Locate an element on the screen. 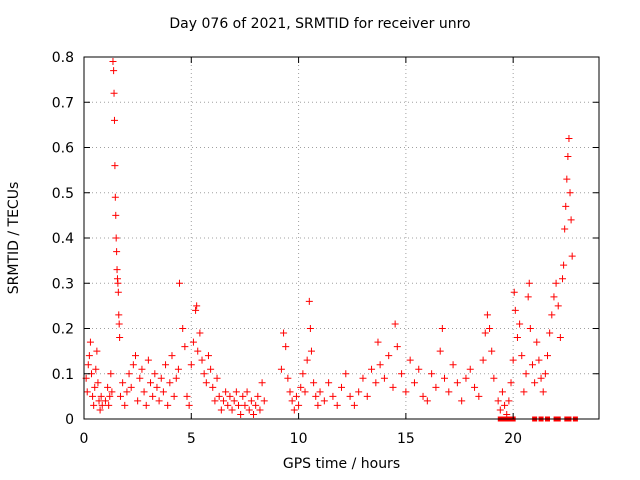 This screenshot has height=480, width=640. x-tick-label: 20 is located at coordinates (513, 439).